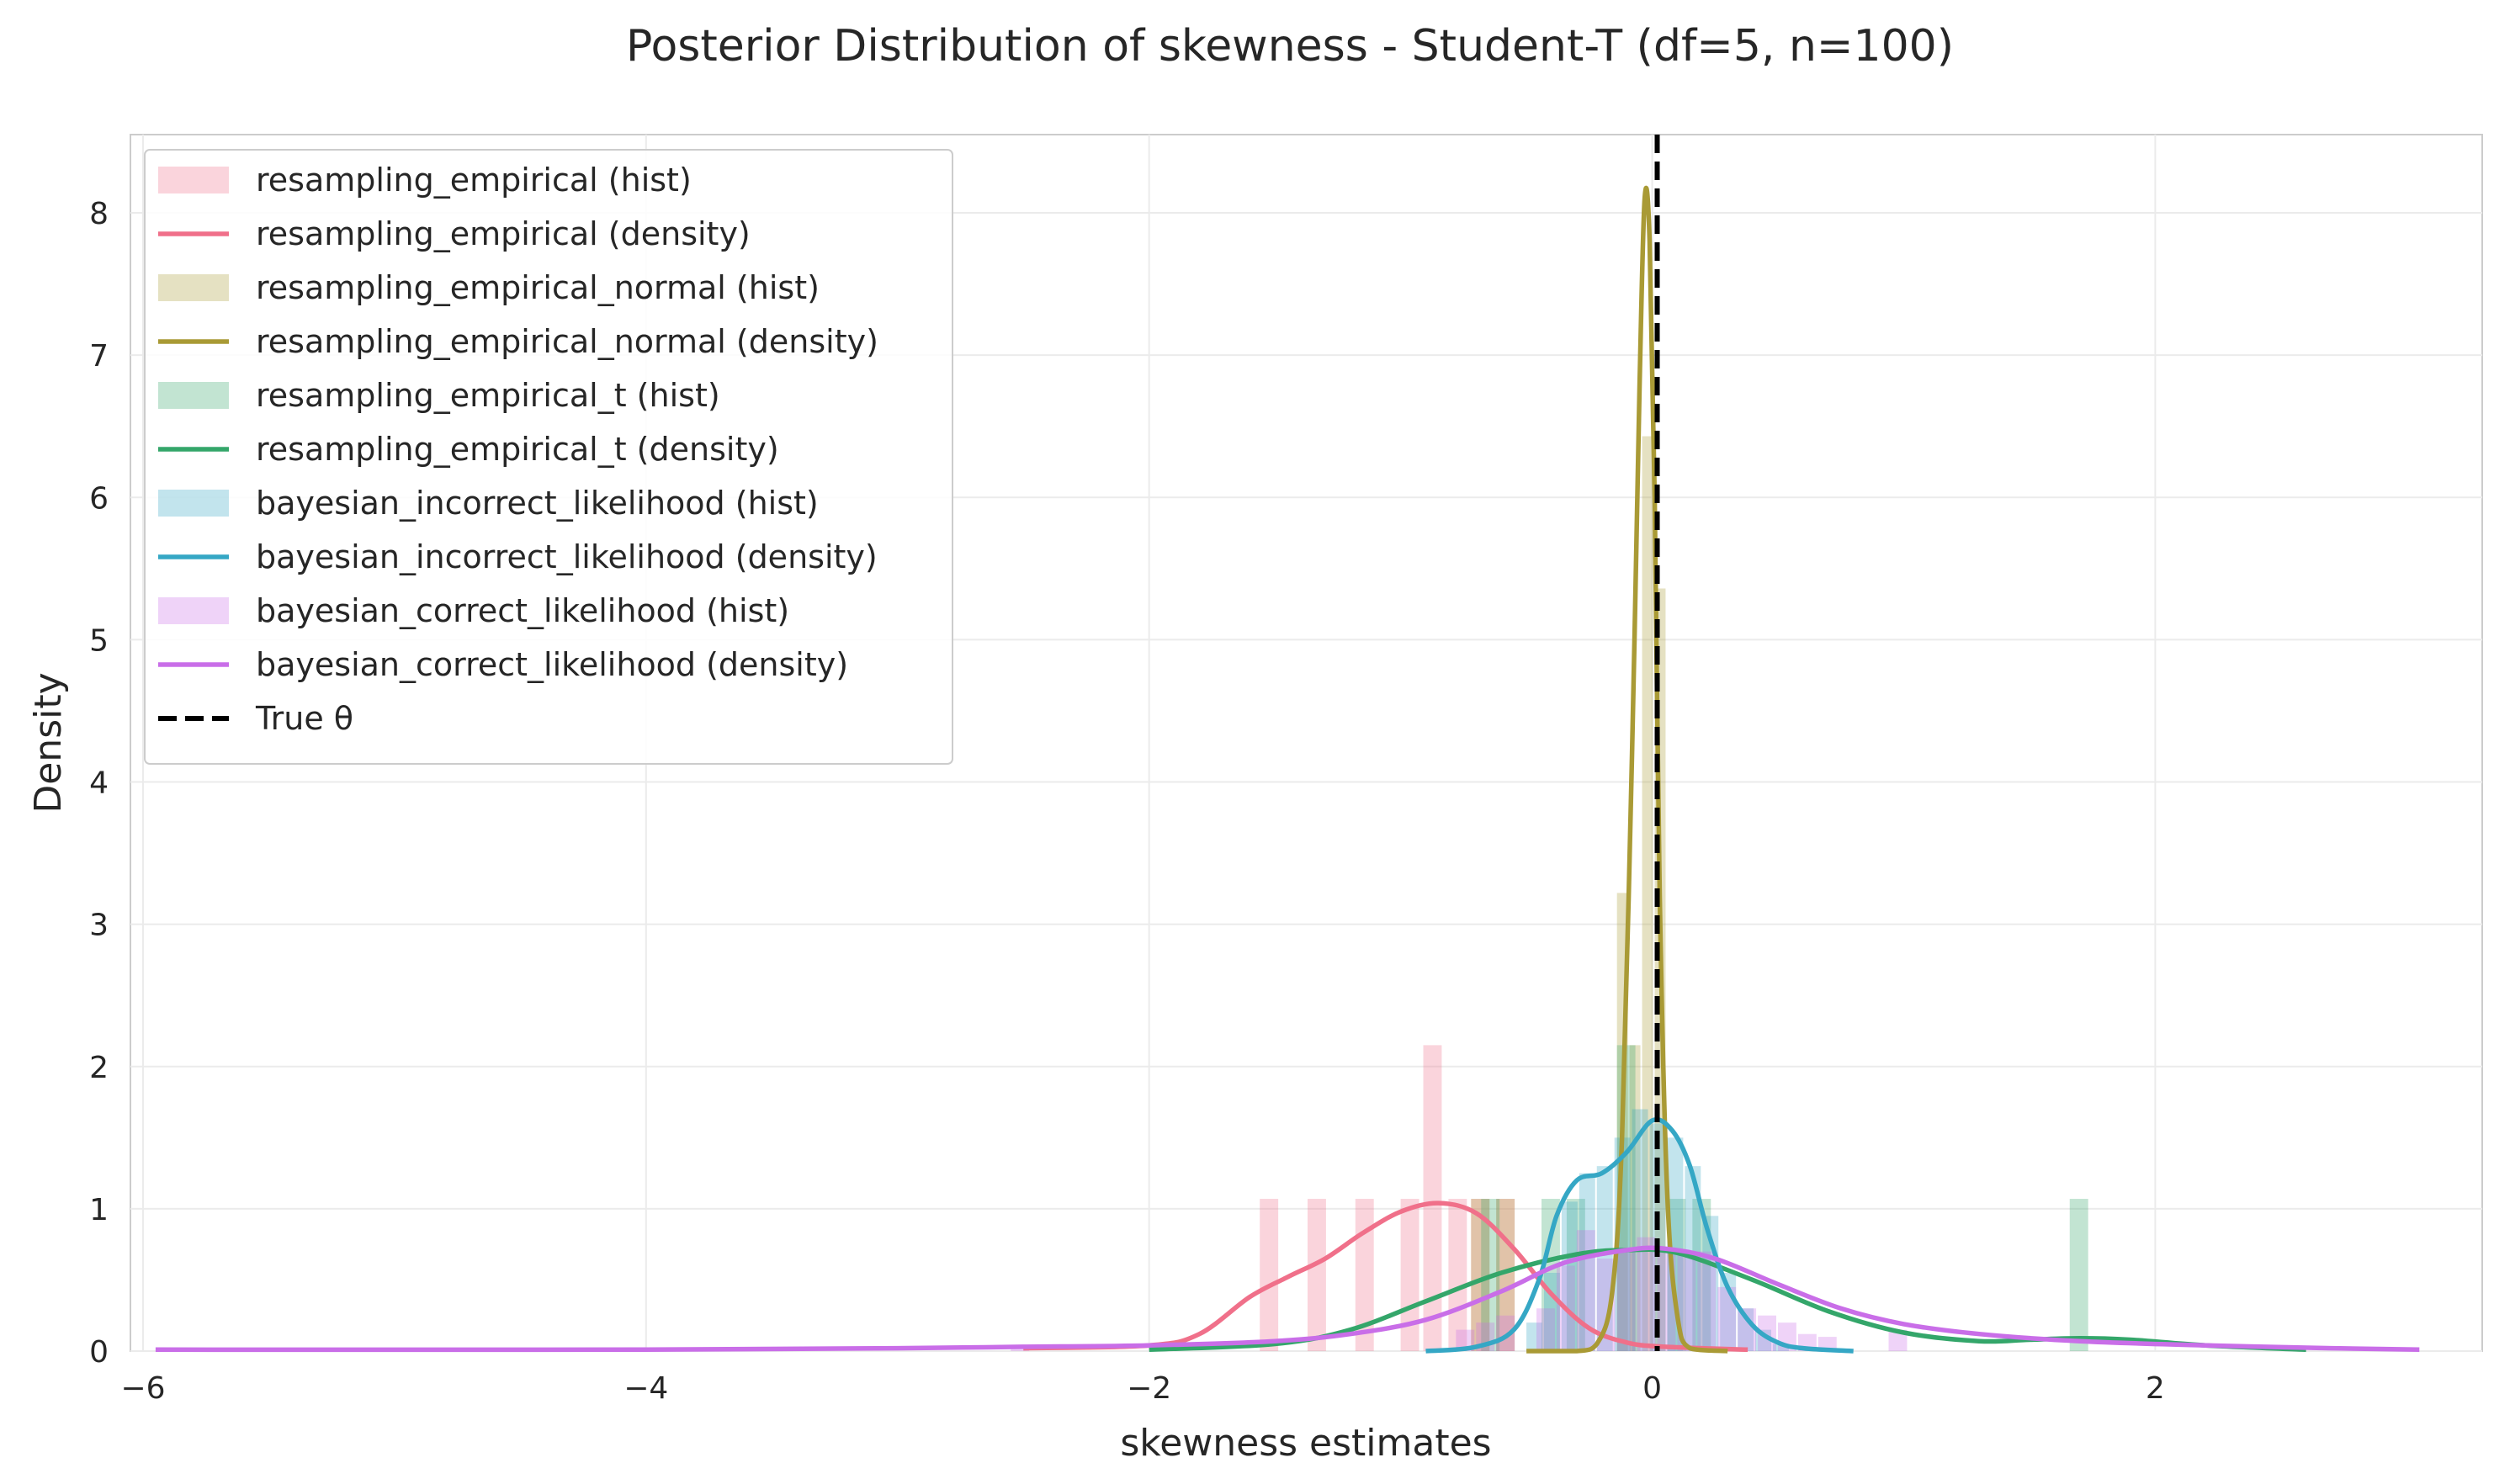  What do you see at coordinates (304, 718) in the screenshot?
I see `legend-label: True θ` at bounding box center [304, 718].